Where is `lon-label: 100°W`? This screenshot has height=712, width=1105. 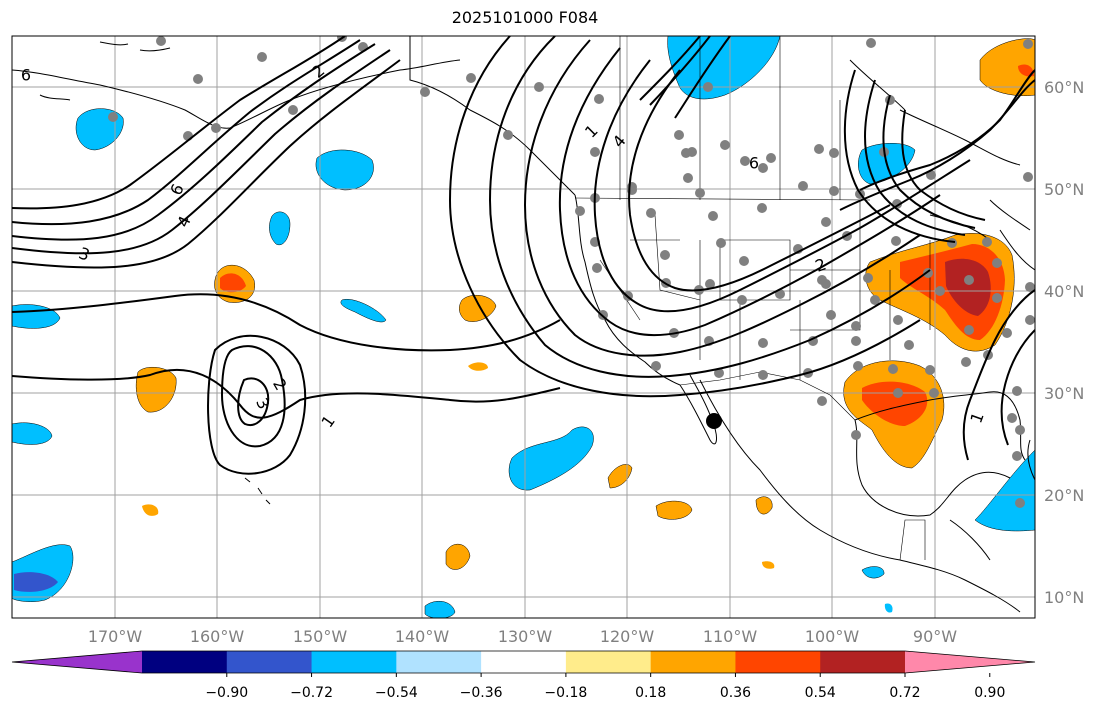 lon-label: 100°W is located at coordinates (832, 636).